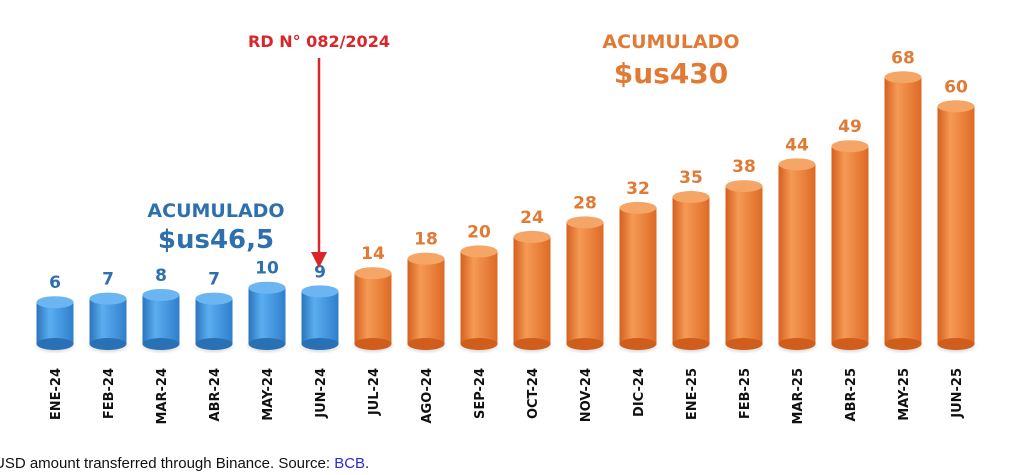 The height and width of the screenshot is (475, 1024). I want to click on x-tick-label: ABR-25, so click(851, 394).